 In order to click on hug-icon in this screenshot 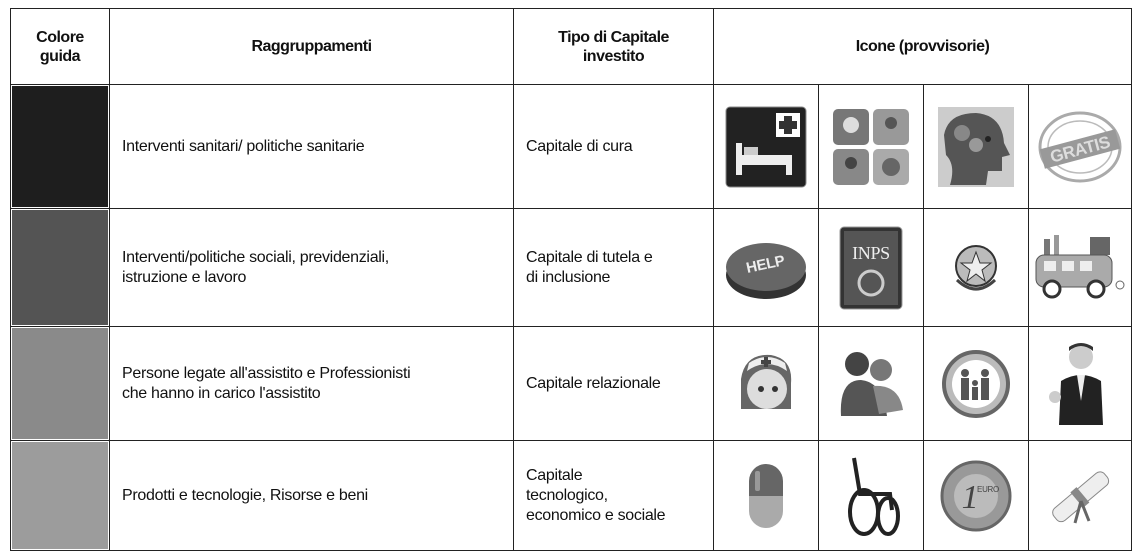, I will do `click(871, 383)`.